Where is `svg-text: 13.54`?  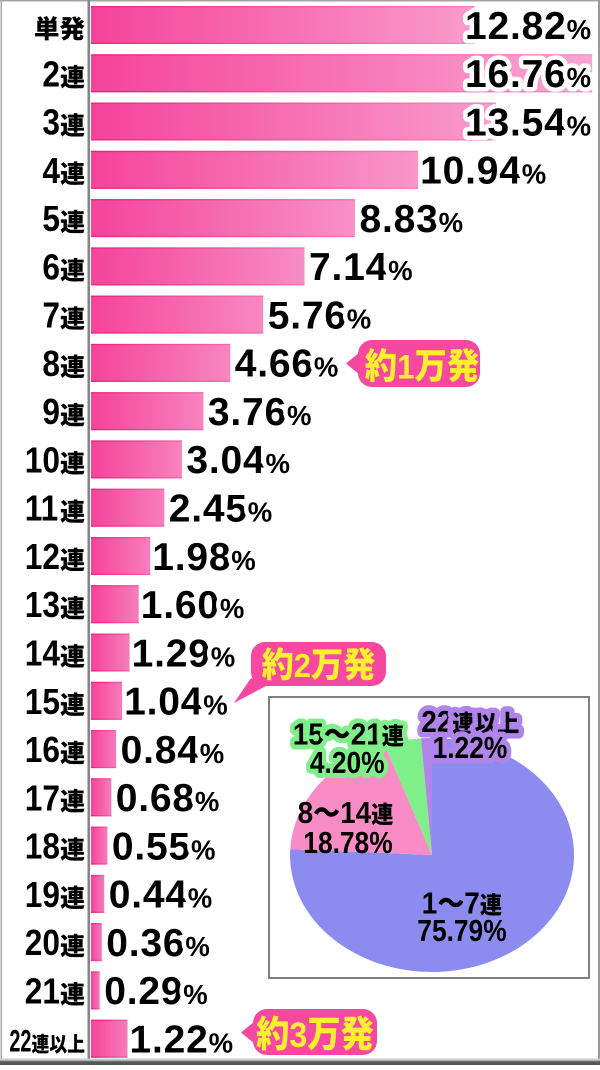 svg-text: 13.54 is located at coordinates (516, 122).